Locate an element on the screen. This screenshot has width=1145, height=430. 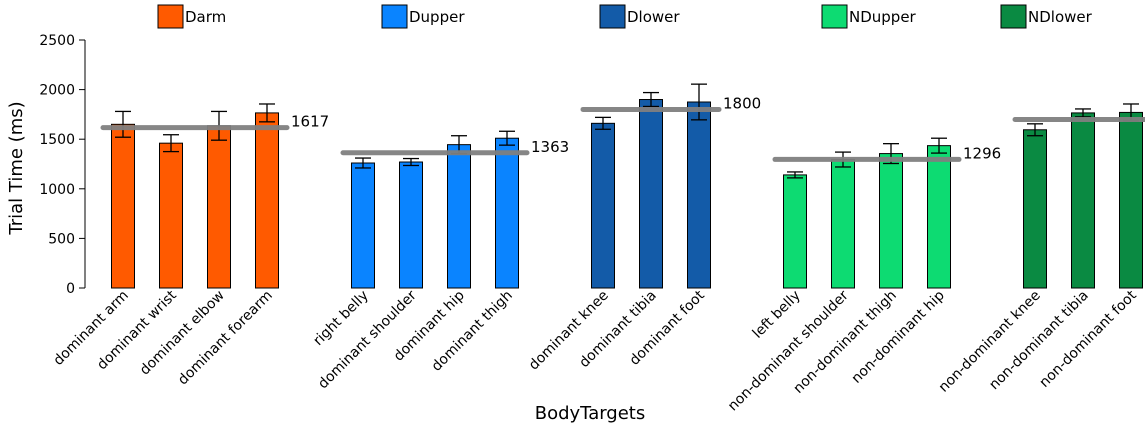
y-axis-title: Trial Time (ms) is located at coordinates (16, 168).